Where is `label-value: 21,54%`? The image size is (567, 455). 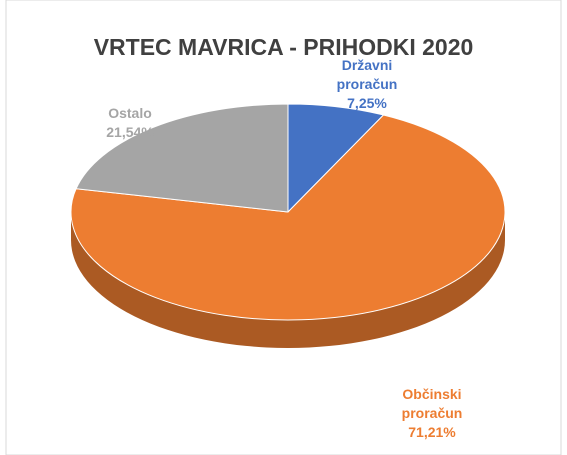 label-value: 21,54% is located at coordinates (130, 132).